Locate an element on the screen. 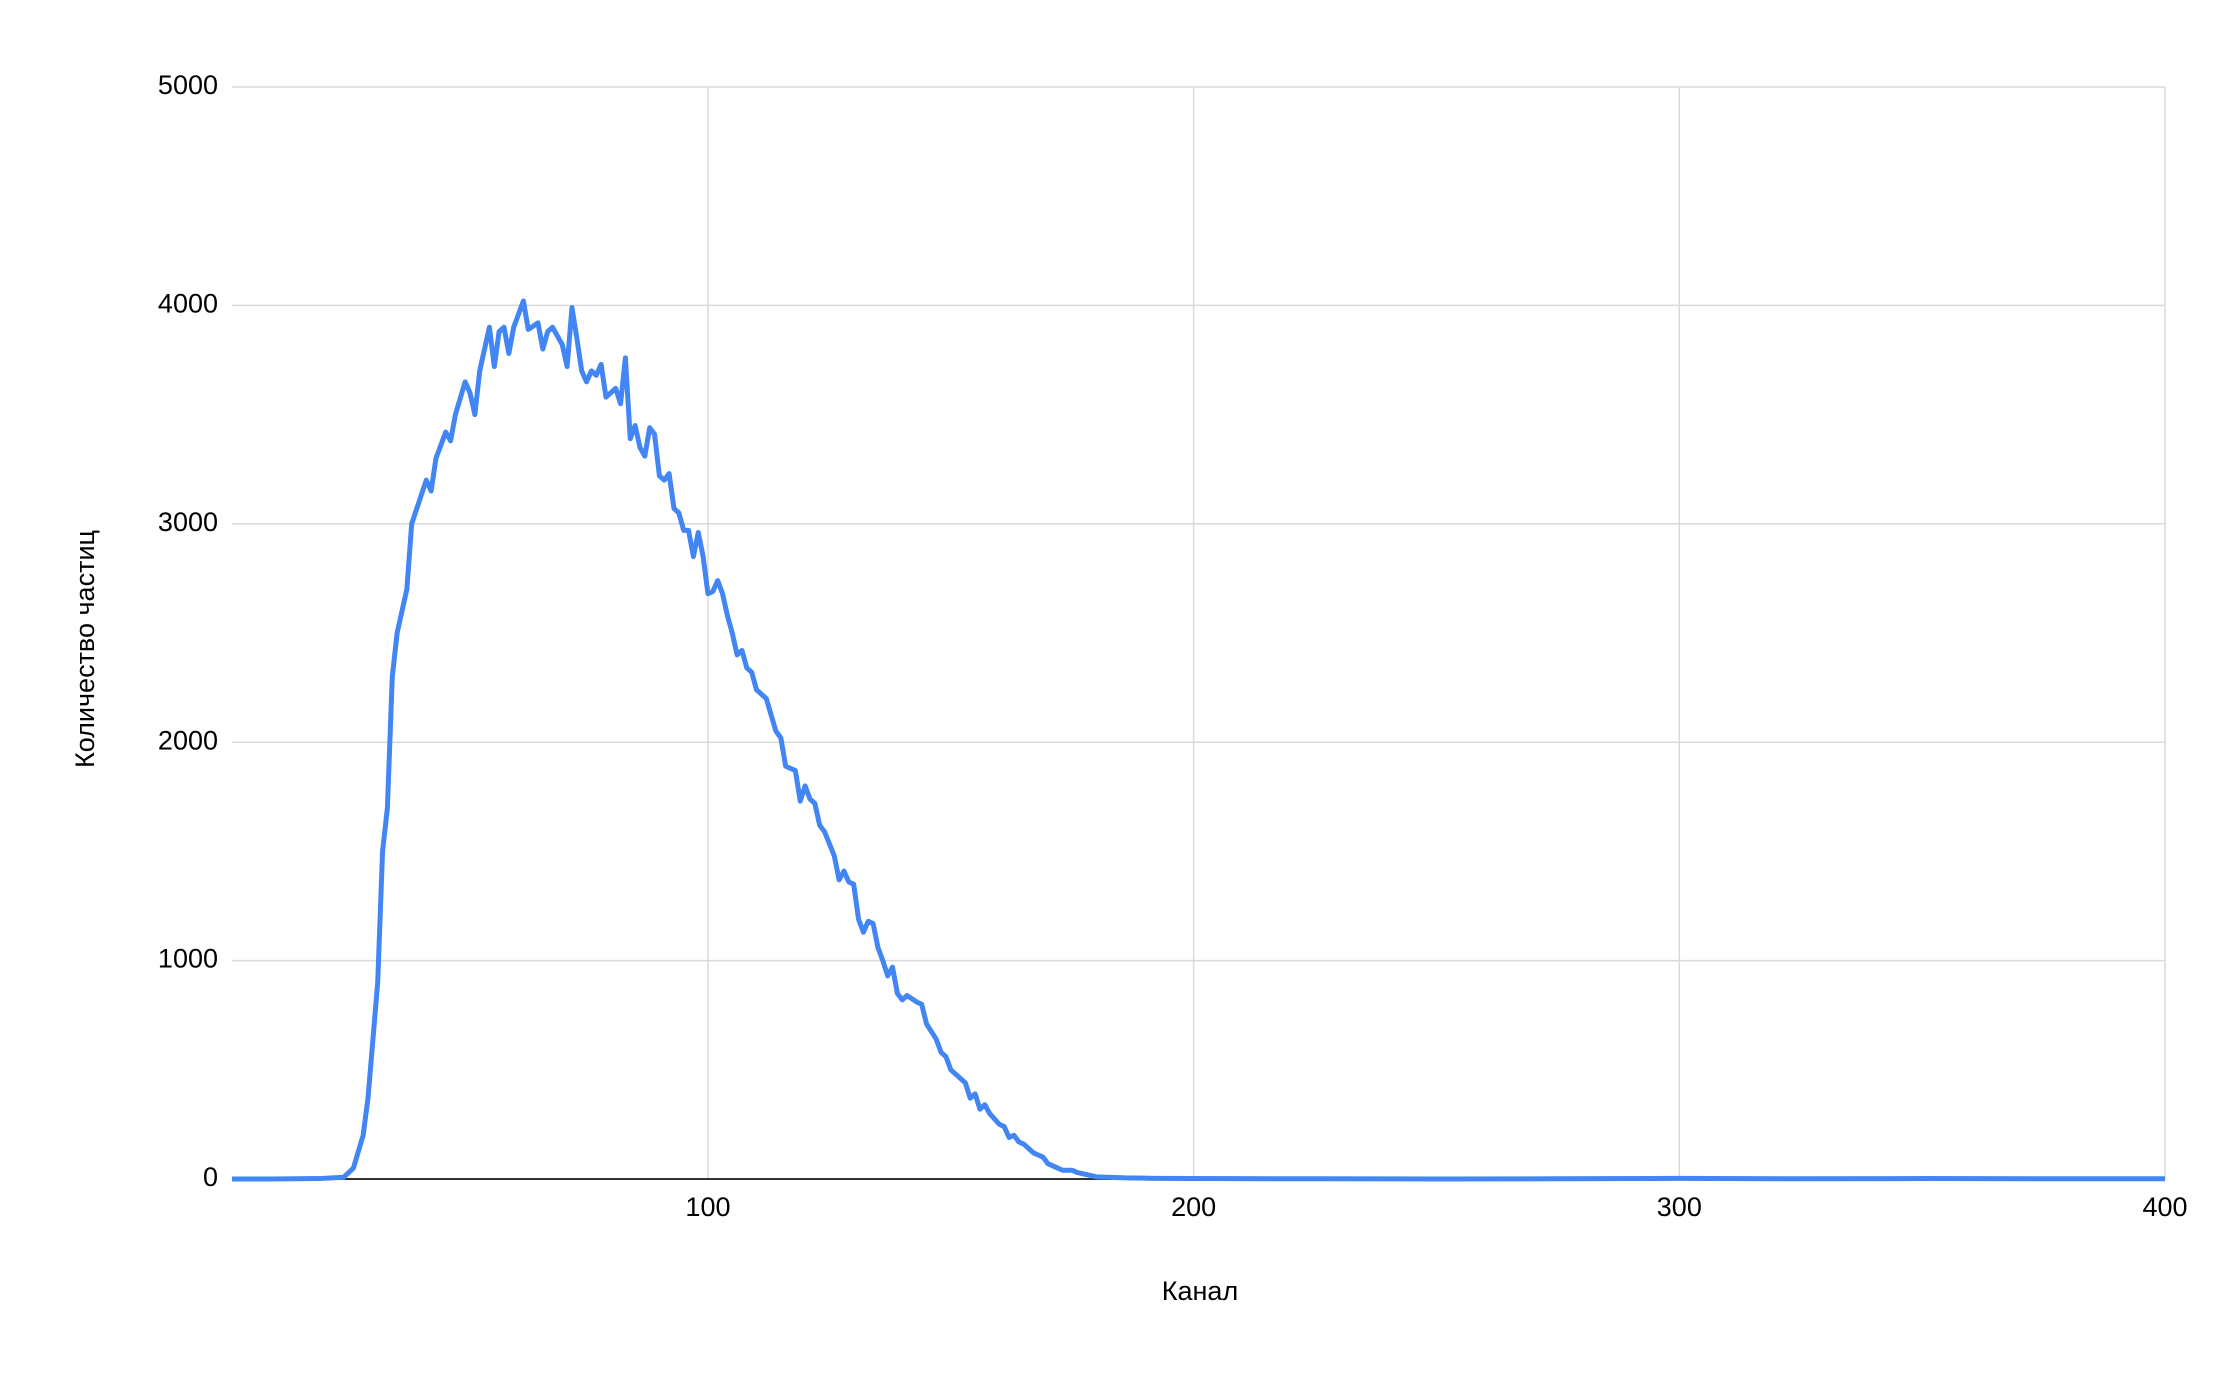 This screenshot has width=2224, height=1373. y-tick-label: 0 is located at coordinates (210, 1177).